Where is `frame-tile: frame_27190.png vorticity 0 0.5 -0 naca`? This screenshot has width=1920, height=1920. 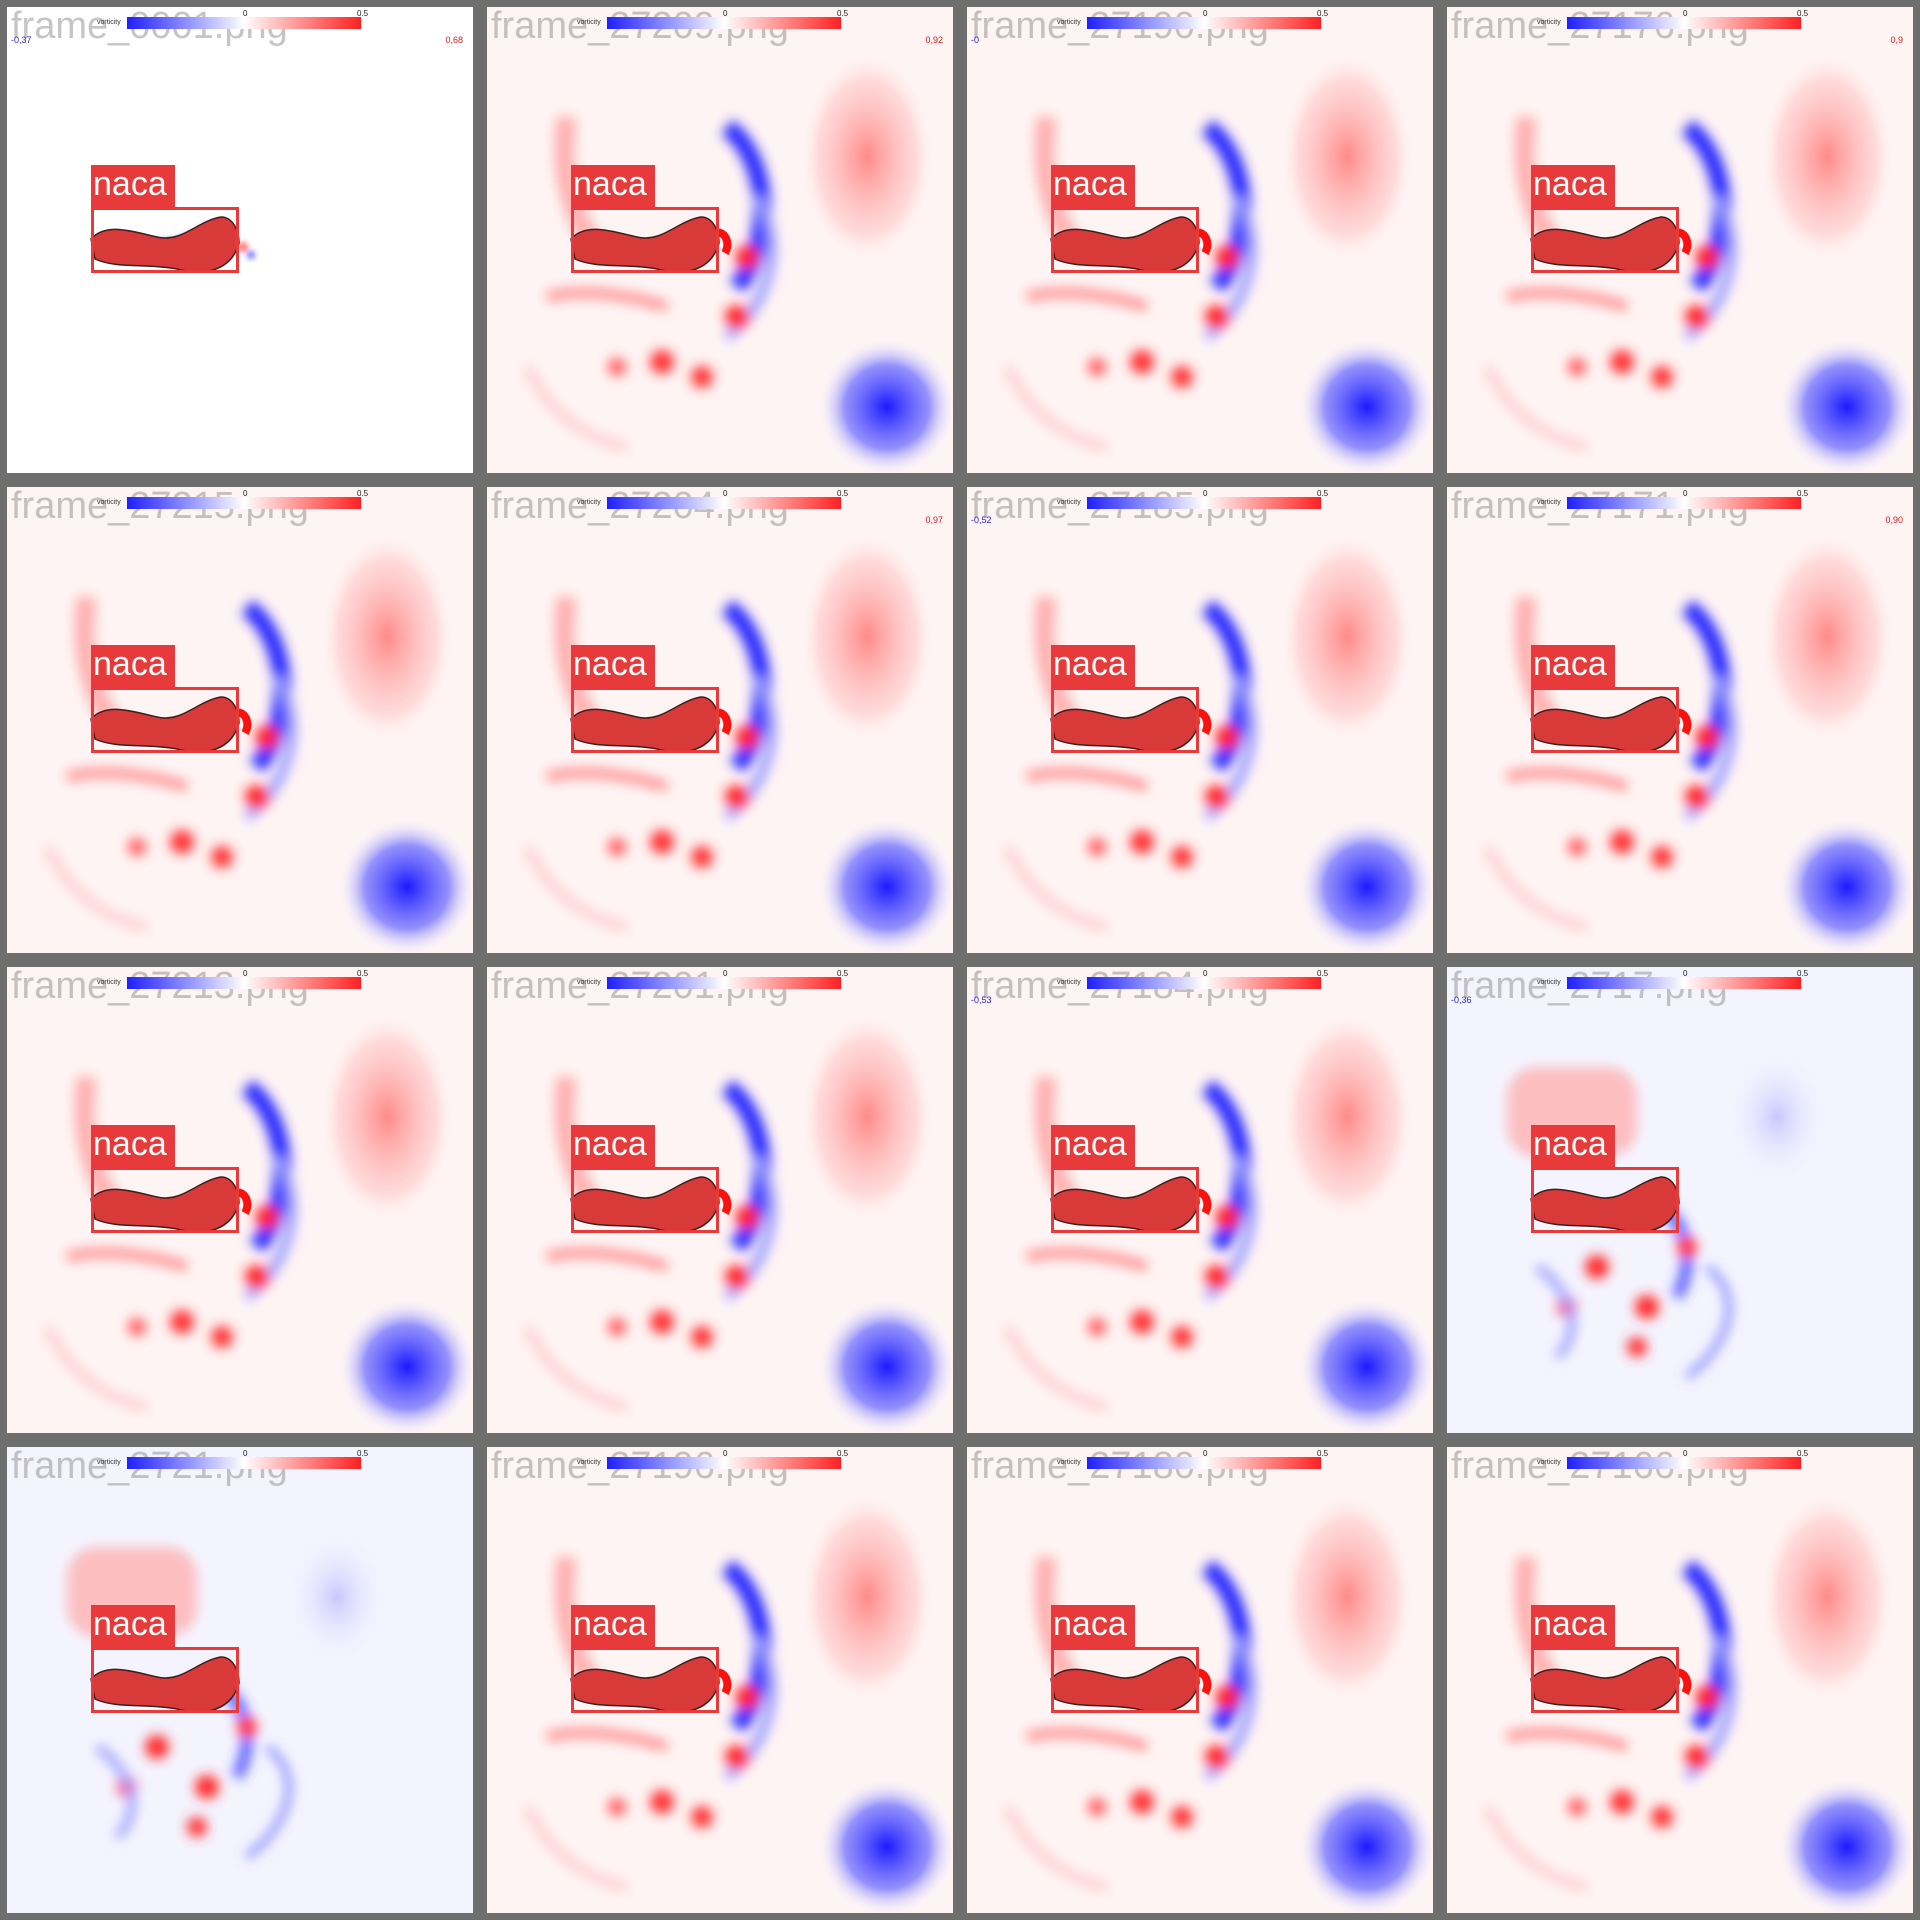 frame-tile: frame_27190.png vorticity 0 0.5 -0 naca is located at coordinates (1200, 240).